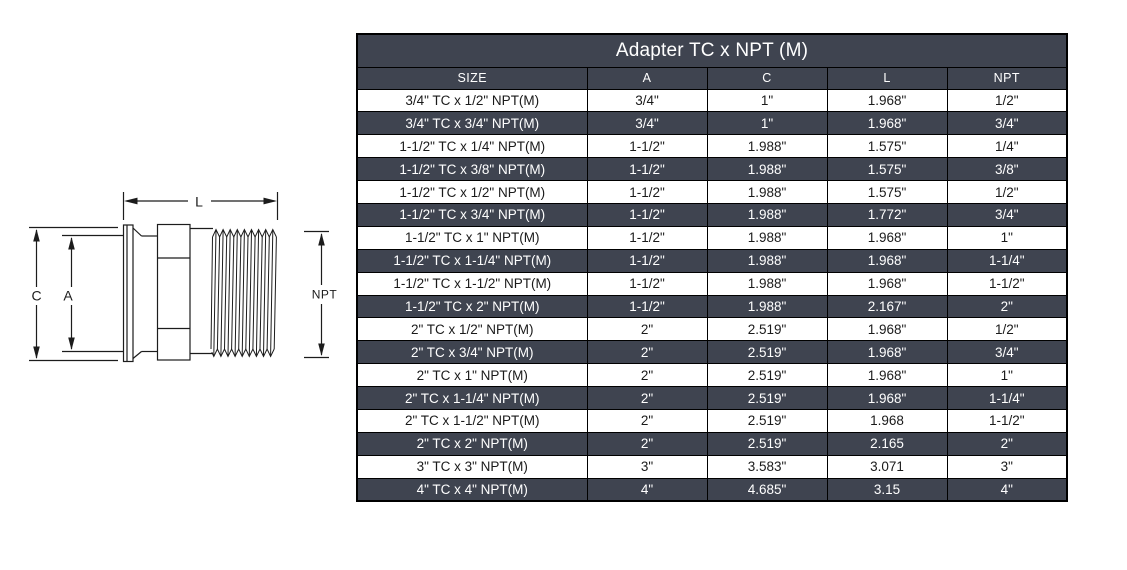 The width and height of the screenshot is (1127, 570). Describe the element at coordinates (472, 329) in the screenshot. I see `cell-size: 2" TC x 1/2" NPT(M)` at that location.